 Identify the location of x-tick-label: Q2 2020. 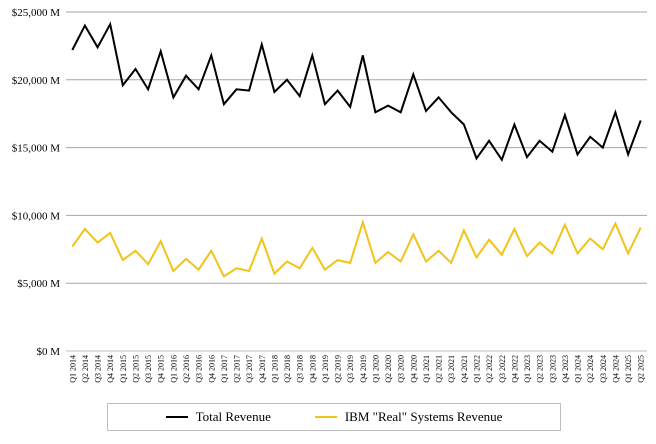
(388, 369).